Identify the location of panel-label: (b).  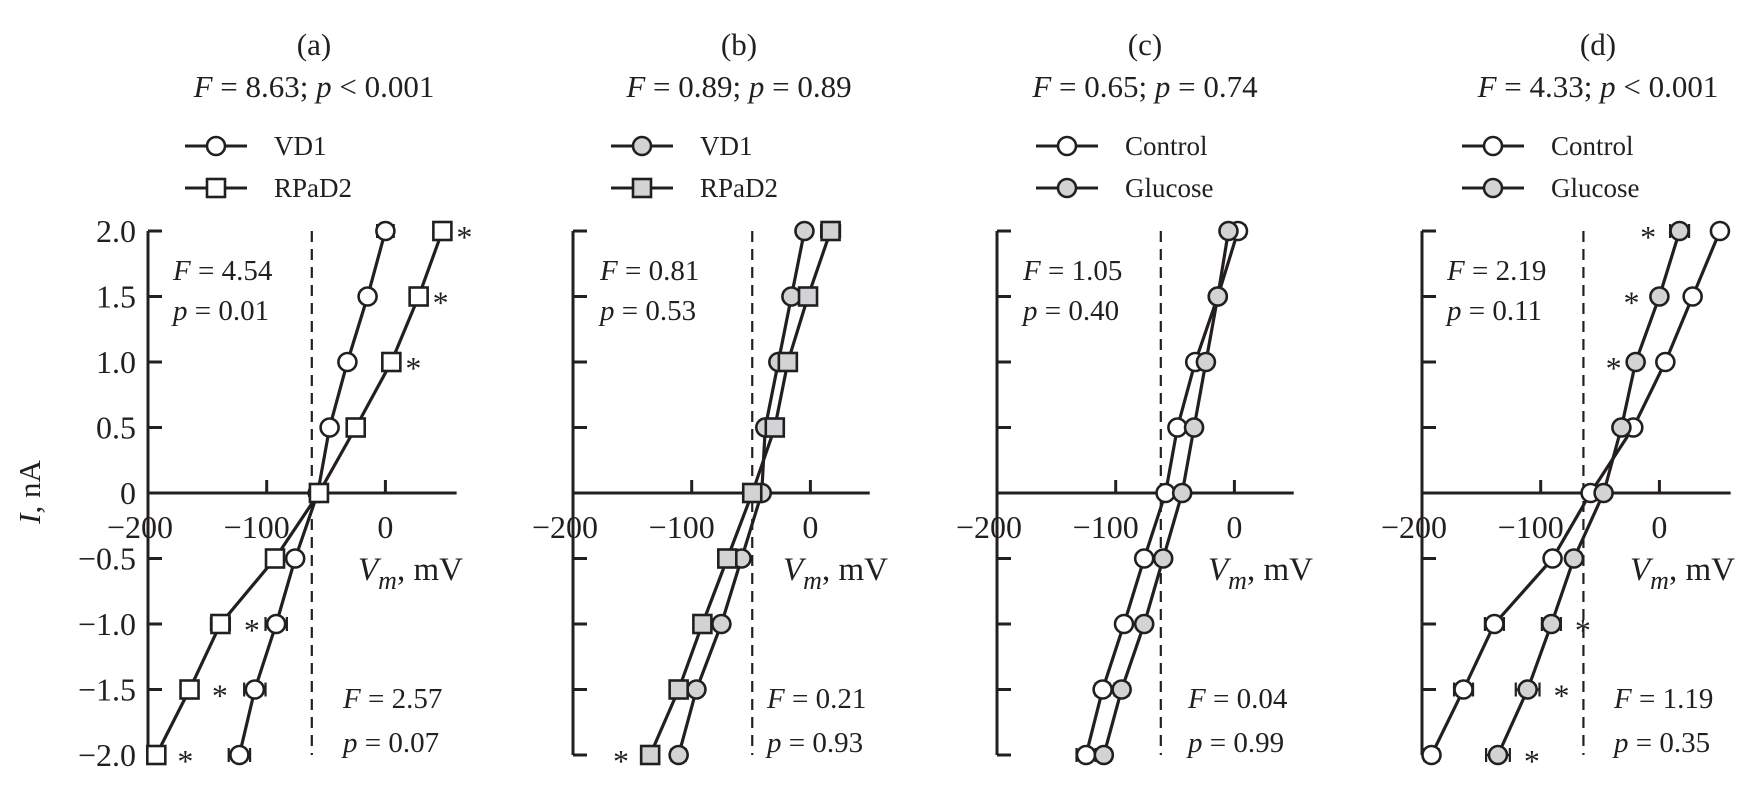
(739, 44).